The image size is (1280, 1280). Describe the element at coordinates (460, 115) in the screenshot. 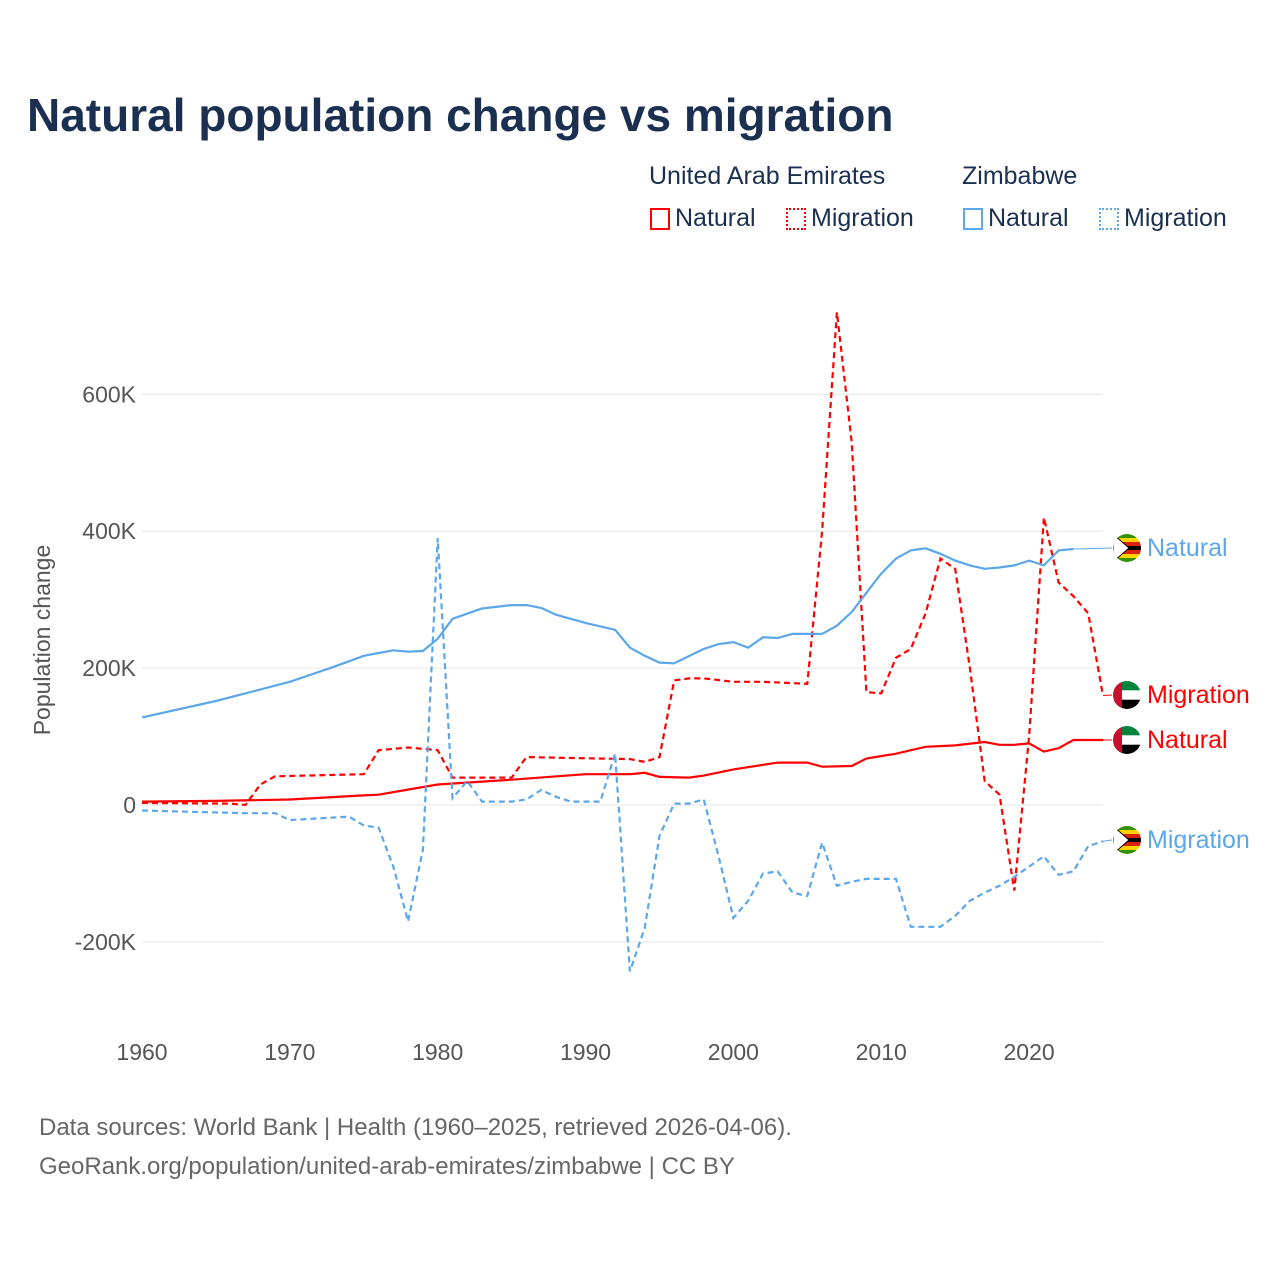

I see `chart-title: Natural population change vs migration` at that location.